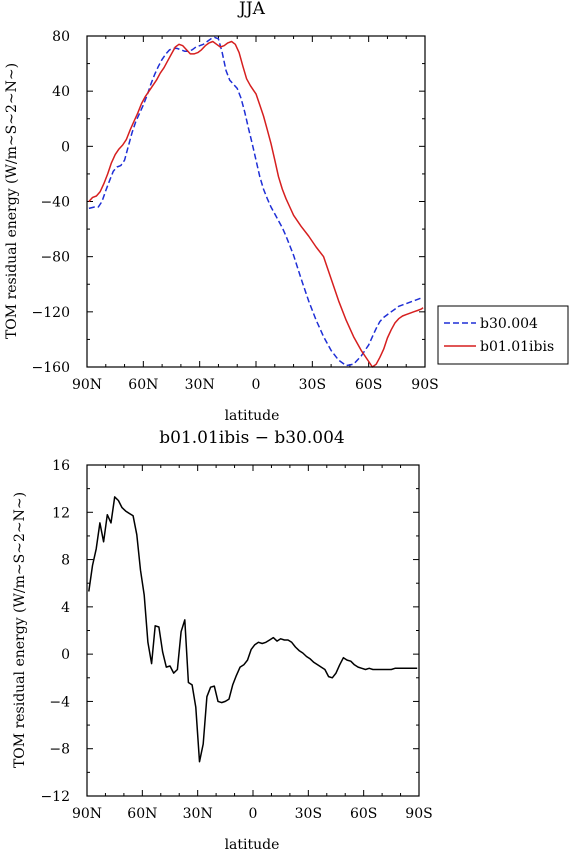 The height and width of the screenshot is (851, 570). Describe the element at coordinates (251, 438) in the screenshot. I see `chart-title: b01.01ibis − b30.004` at that location.